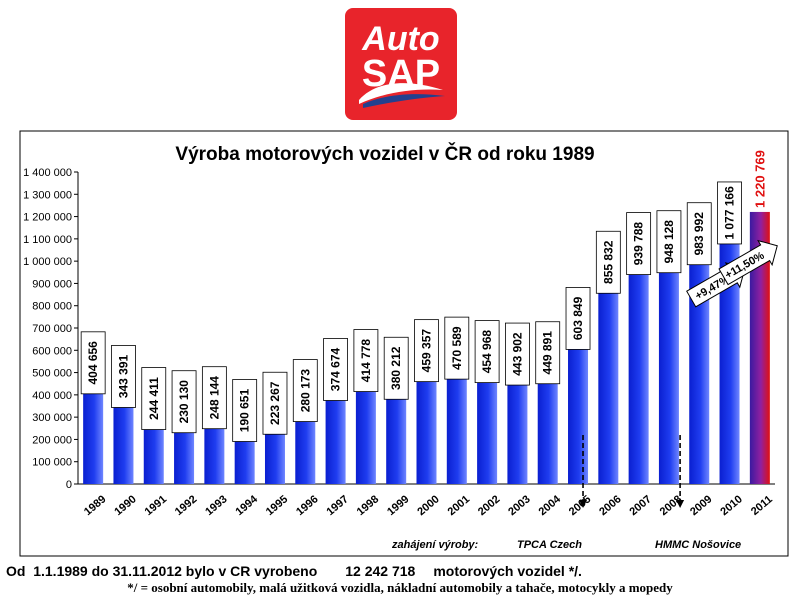  I want to click on value-label-1991: 244 411, so click(154, 398).